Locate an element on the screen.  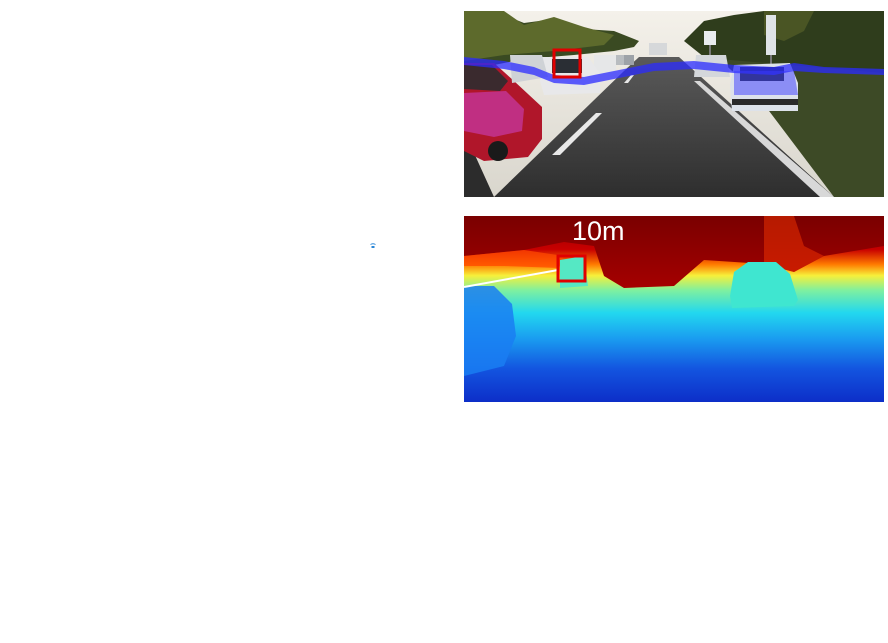
depth-map-image is located at coordinates (674, 309).